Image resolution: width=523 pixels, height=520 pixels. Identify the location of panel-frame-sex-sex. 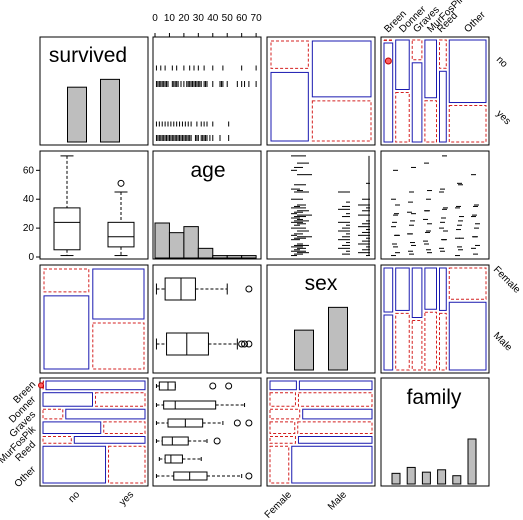
(321, 319).